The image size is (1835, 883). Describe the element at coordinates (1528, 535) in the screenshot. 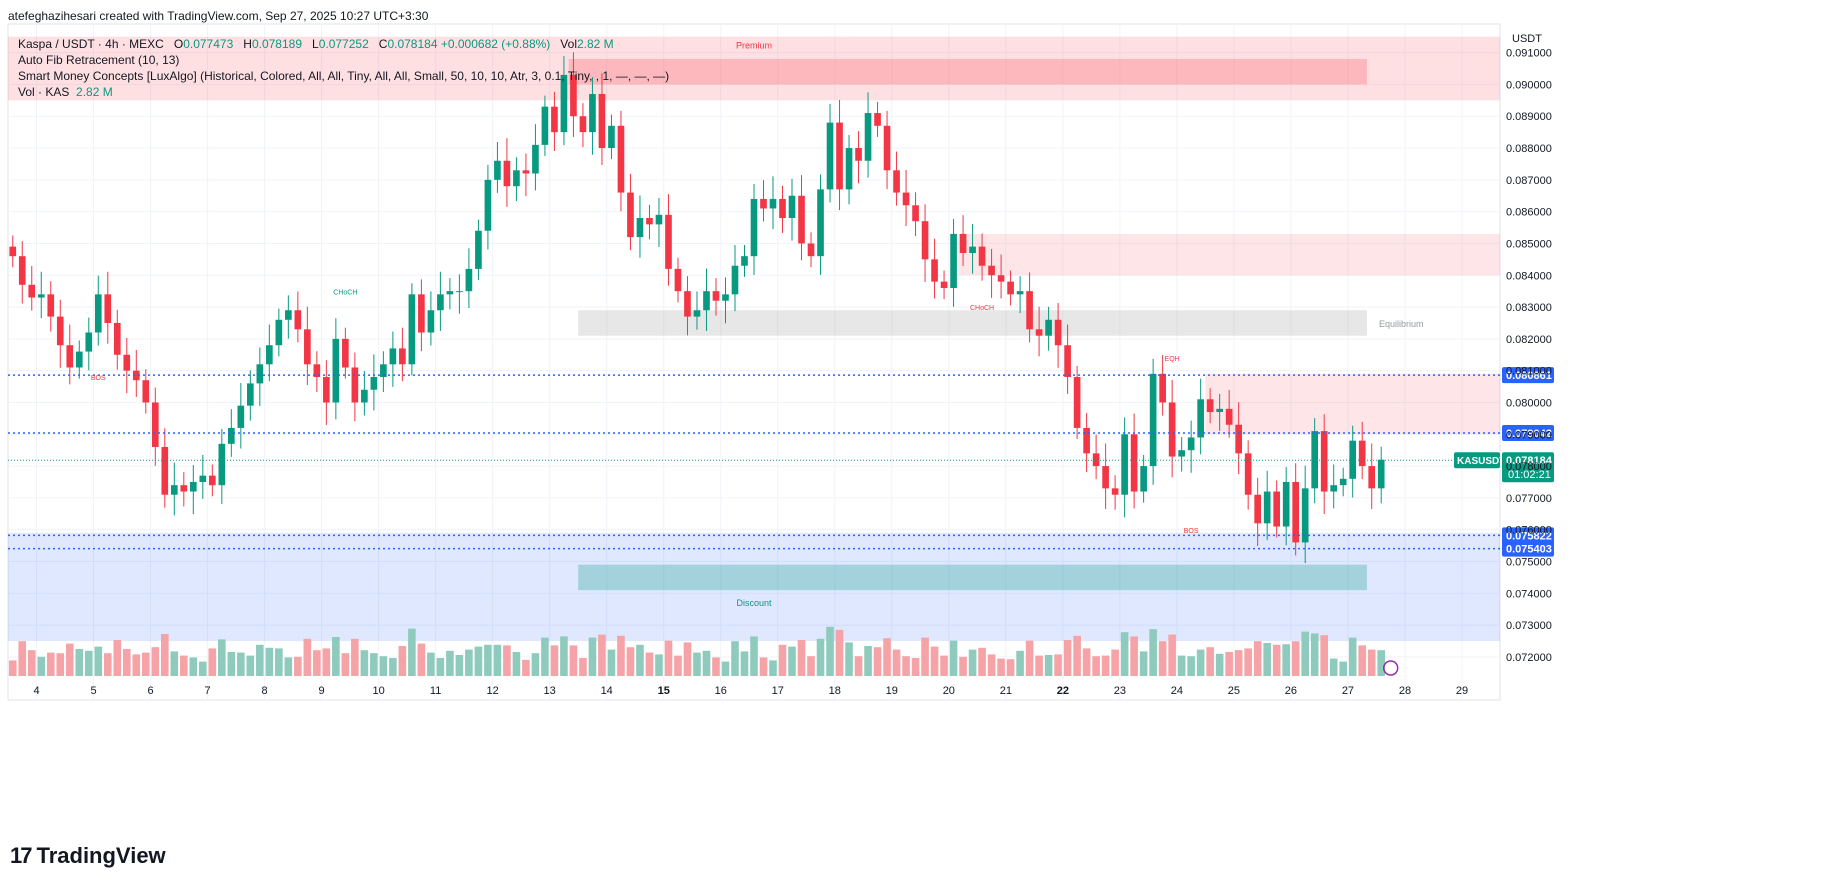

I see `level-0-075822-tag` at that location.